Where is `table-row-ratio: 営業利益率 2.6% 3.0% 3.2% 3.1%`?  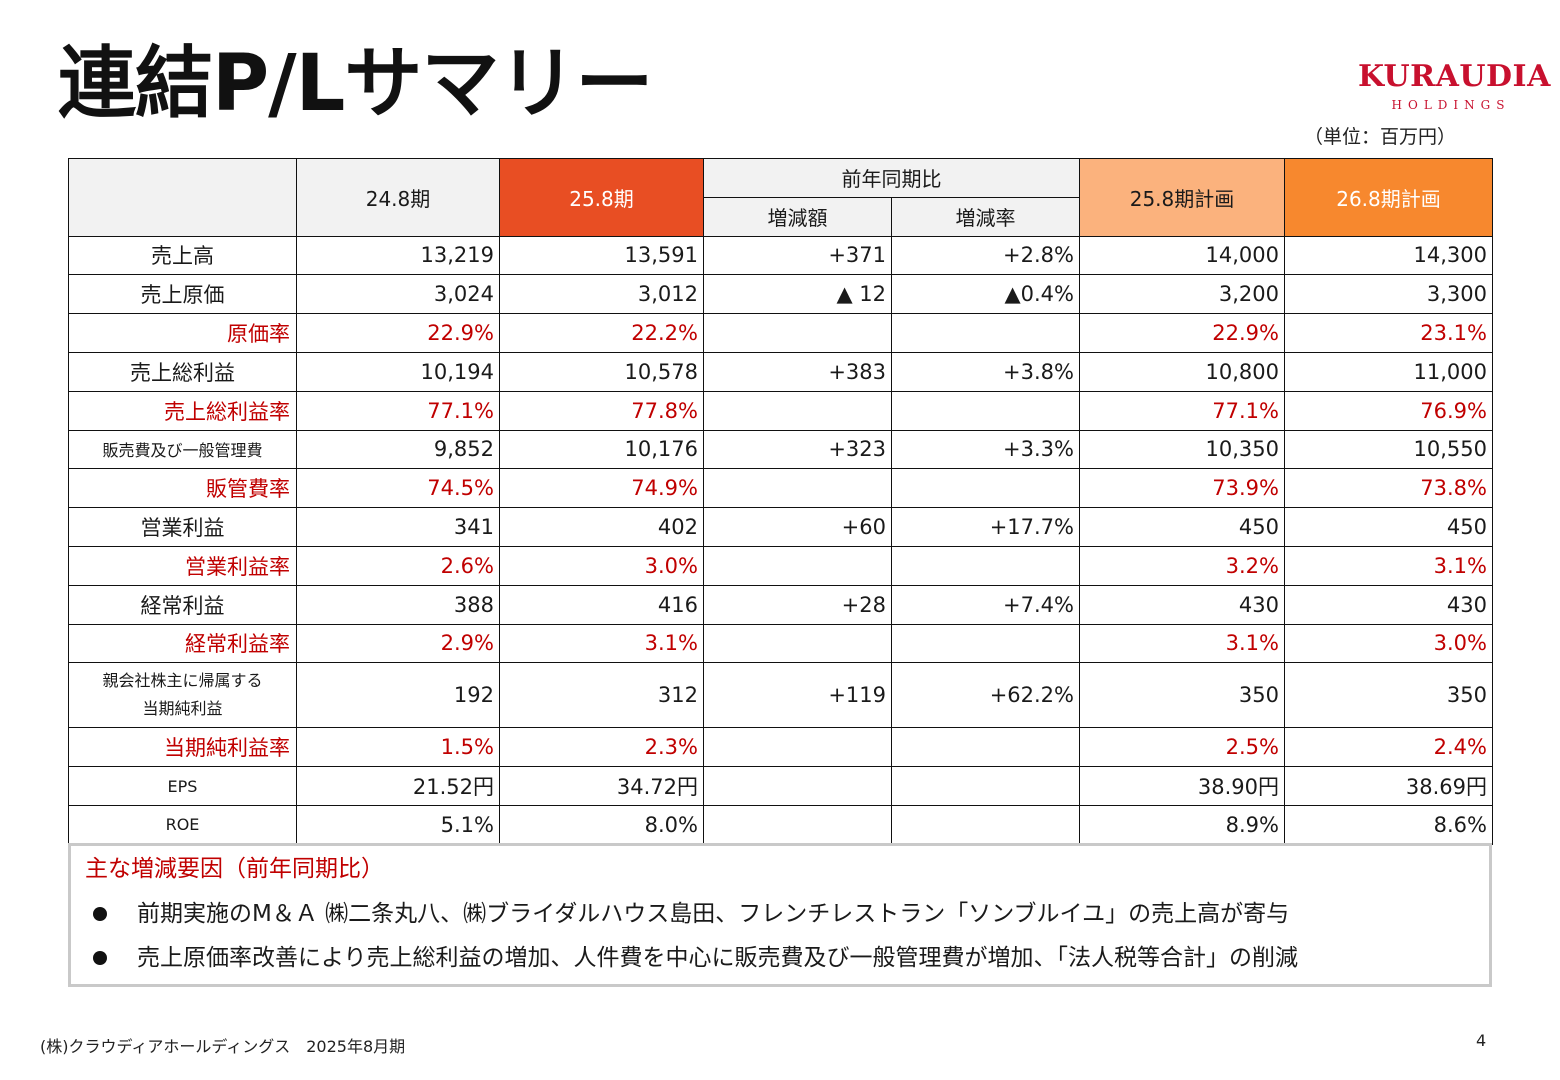
table-row-ratio: 営業利益率 2.6% 3.0% 3.2% 3.1% is located at coordinates (780, 565).